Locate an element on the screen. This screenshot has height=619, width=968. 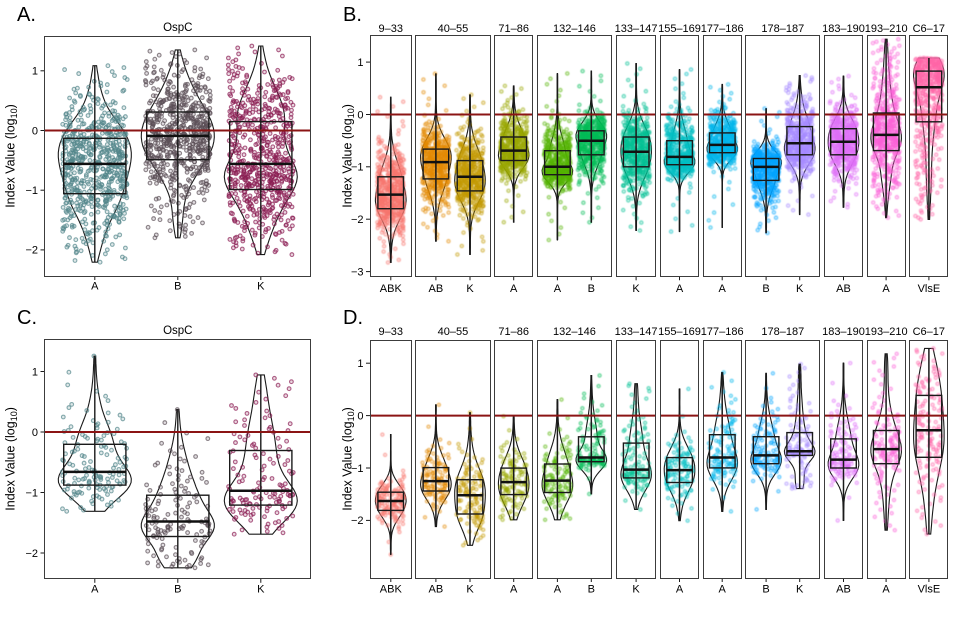
svg-text: 132–146 is located at coordinates (574, 29).